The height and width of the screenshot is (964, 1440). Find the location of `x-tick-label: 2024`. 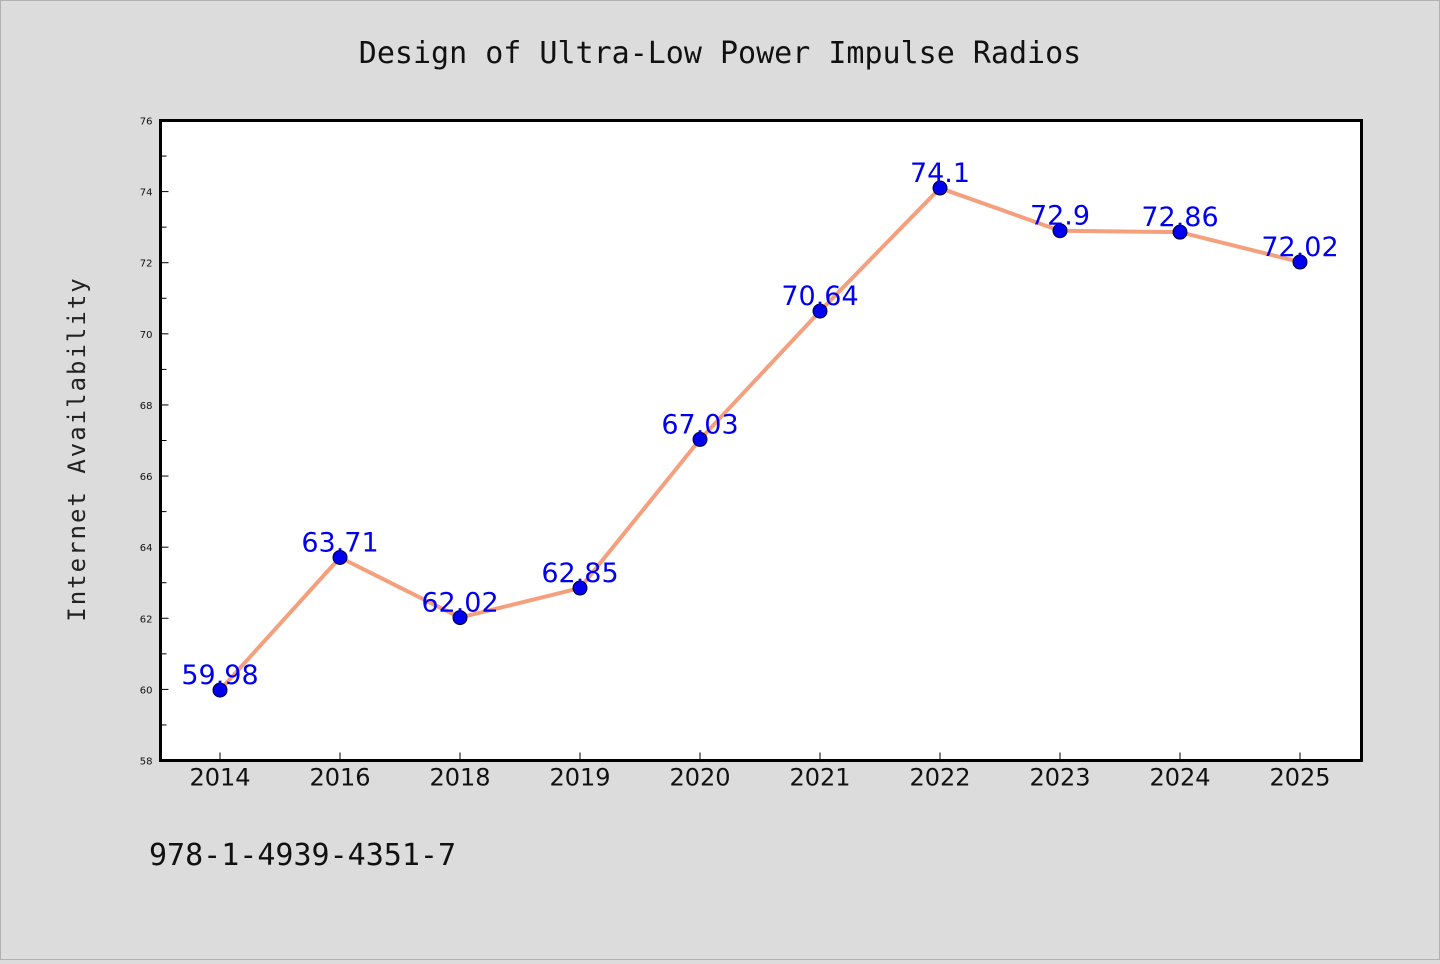

x-tick-label: 2024 is located at coordinates (1179, 778).